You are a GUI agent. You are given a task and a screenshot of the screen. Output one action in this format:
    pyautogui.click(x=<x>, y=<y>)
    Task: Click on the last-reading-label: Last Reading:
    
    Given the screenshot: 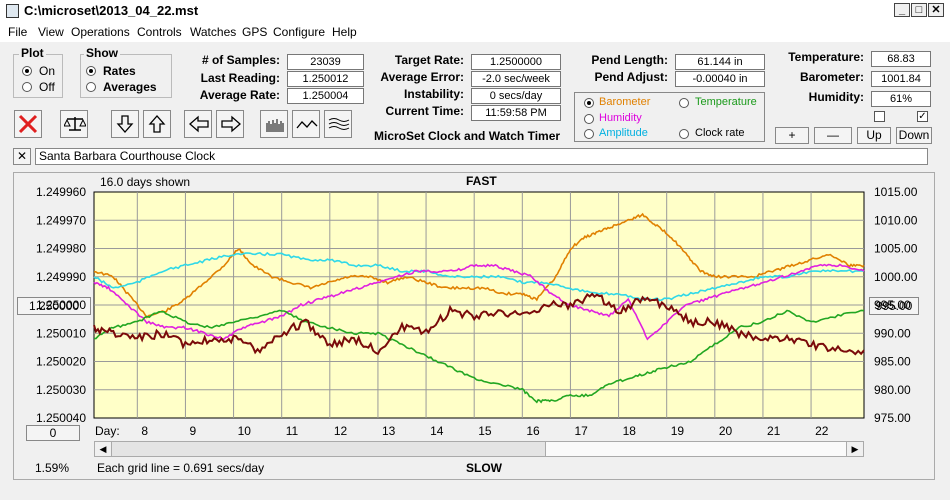 What is the action you would take?
    pyautogui.click(x=240, y=78)
    